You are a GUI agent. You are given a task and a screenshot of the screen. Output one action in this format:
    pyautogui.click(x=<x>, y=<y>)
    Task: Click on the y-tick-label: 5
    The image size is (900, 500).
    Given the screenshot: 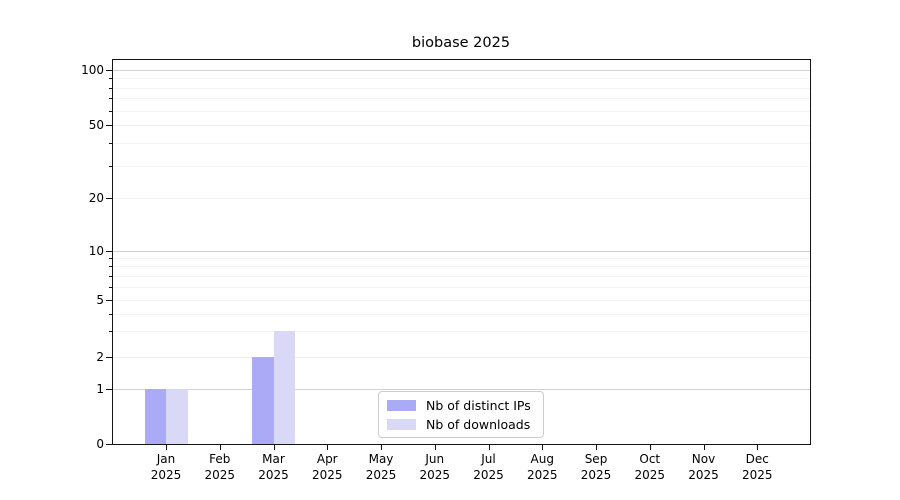 What is the action you would take?
    pyautogui.click(x=100, y=300)
    